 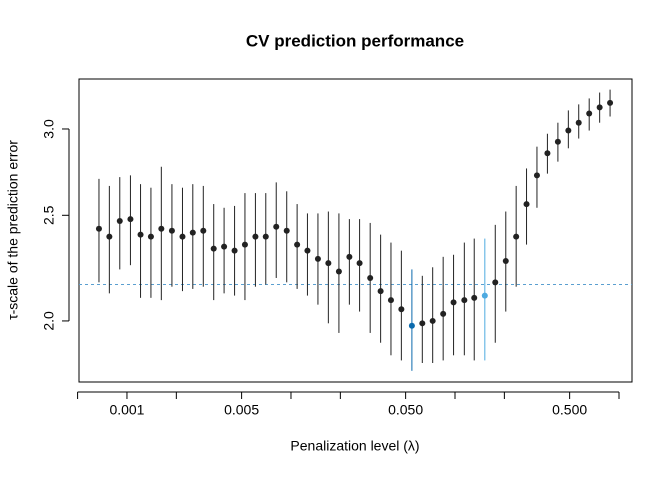 I want to click on chart-title: CV prediction performance, so click(x=355, y=40).